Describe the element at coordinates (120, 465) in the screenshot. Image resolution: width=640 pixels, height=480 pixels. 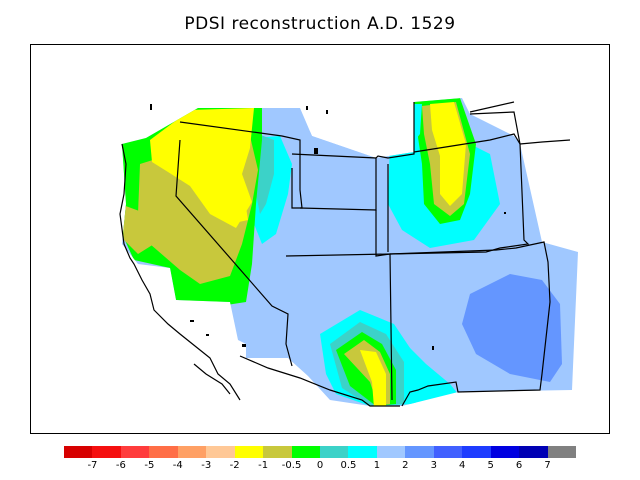
I see `legend-label: -6` at that location.